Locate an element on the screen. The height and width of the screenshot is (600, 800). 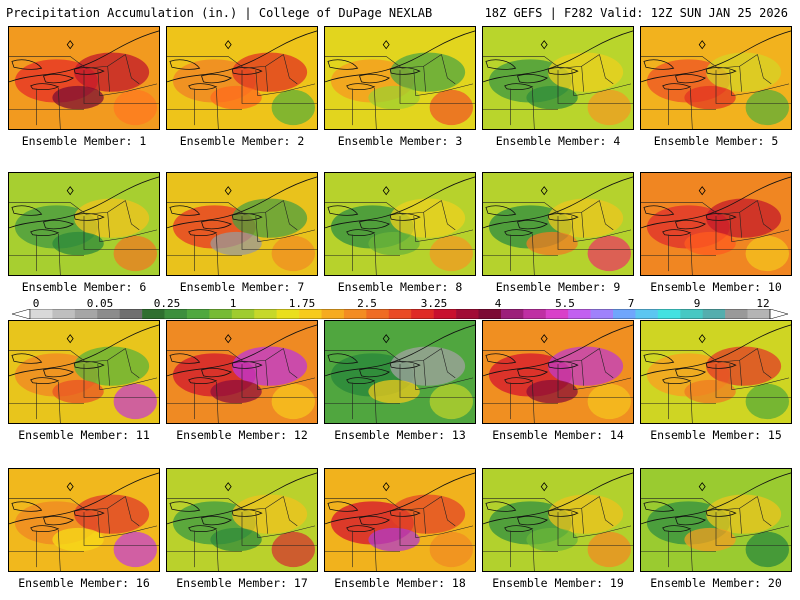
ensemble-member-label: Ensemble Member: 10 is located at coordinates (716, 287).